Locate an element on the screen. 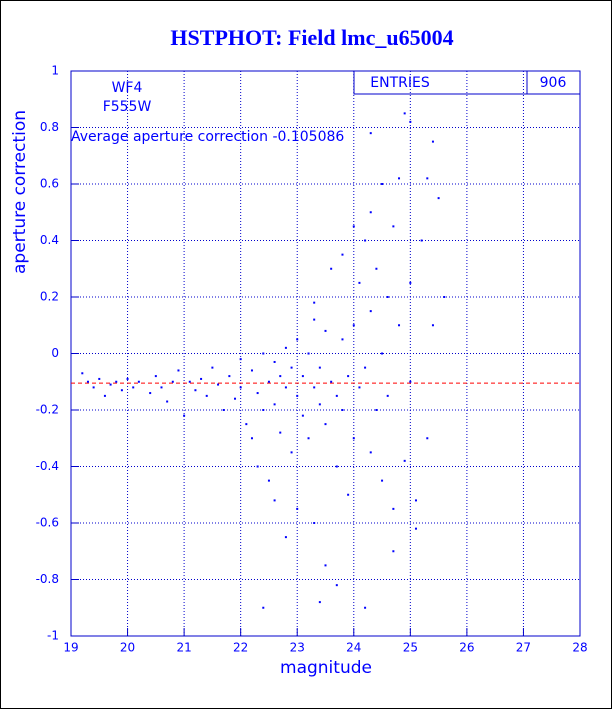 Image resolution: width=612 pixels, height=709 pixels. stats-value: 906 is located at coordinates (553, 83).